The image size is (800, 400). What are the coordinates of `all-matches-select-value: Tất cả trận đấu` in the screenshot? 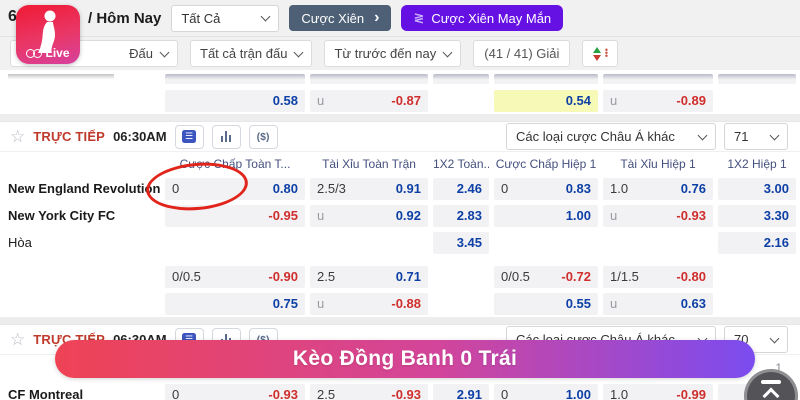 It's located at (244, 53).